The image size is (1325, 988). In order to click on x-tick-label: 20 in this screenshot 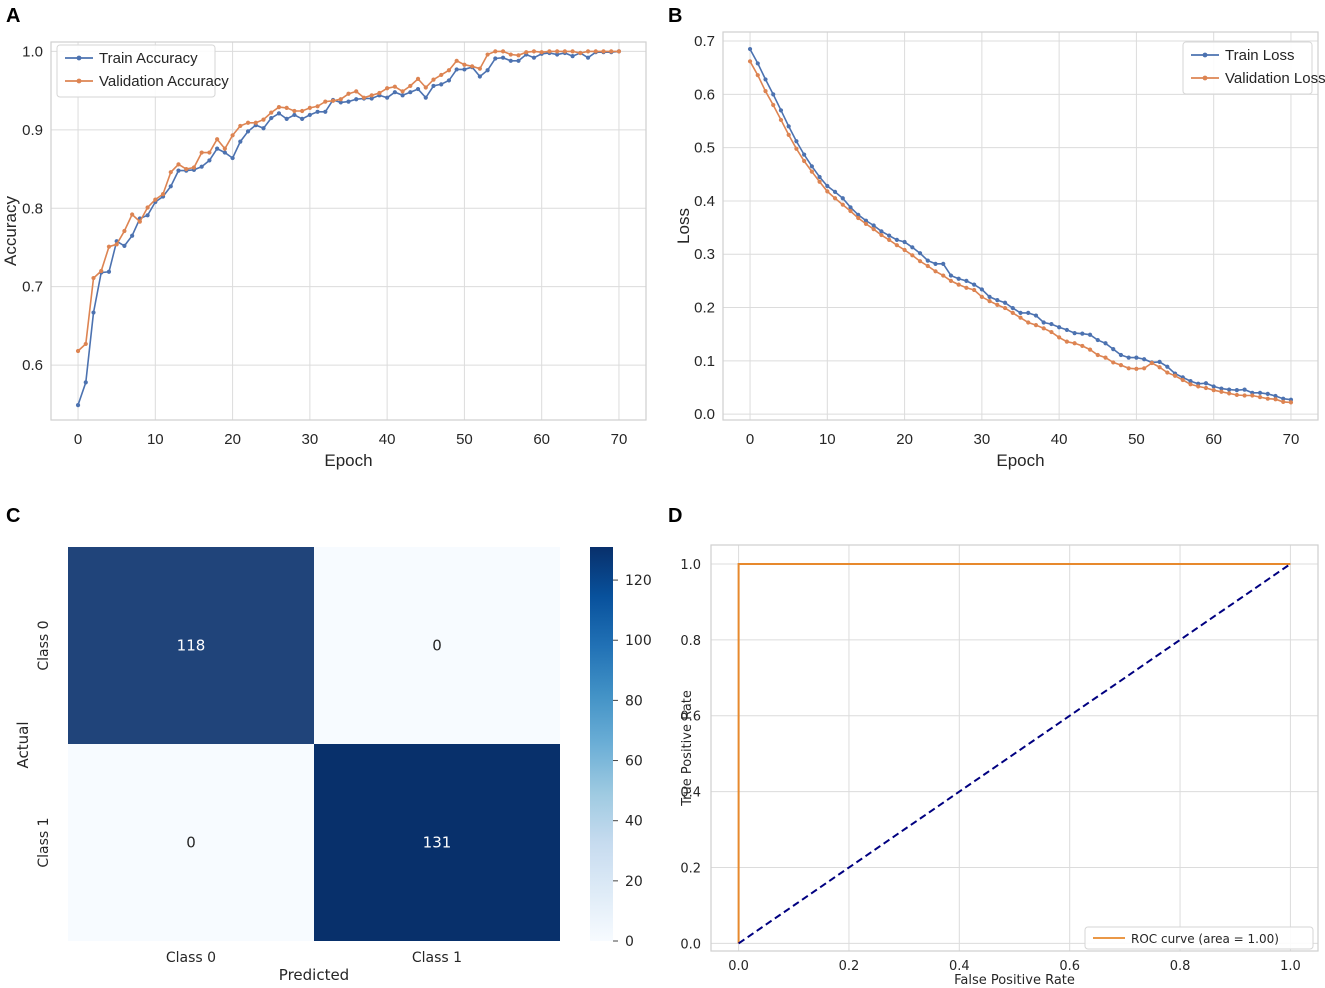, I will do `click(232, 439)`.